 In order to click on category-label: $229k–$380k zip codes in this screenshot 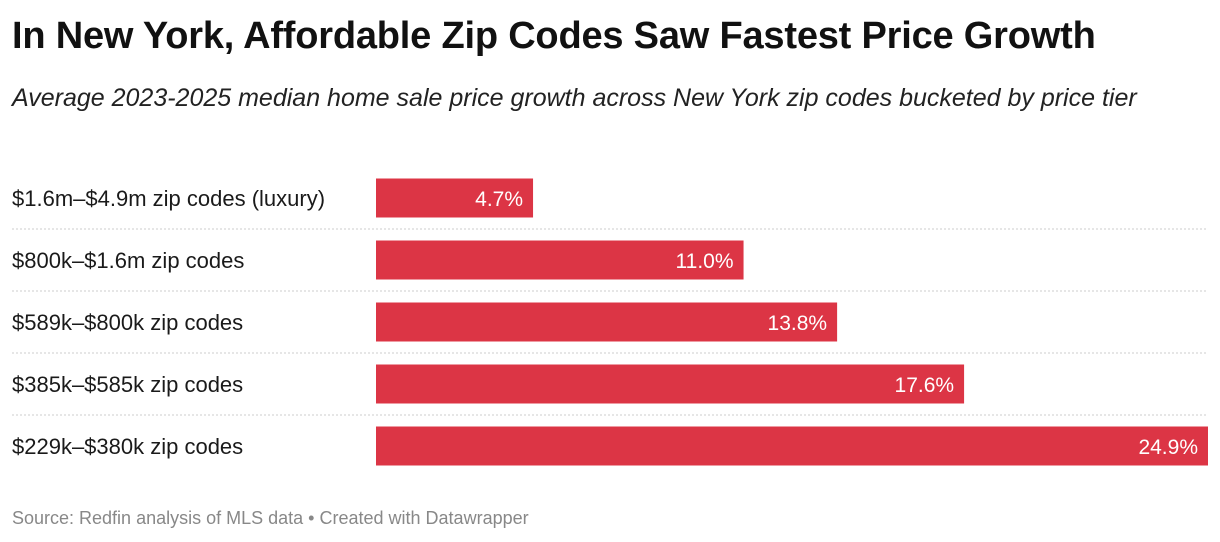, I will do `click(127, 446)`.